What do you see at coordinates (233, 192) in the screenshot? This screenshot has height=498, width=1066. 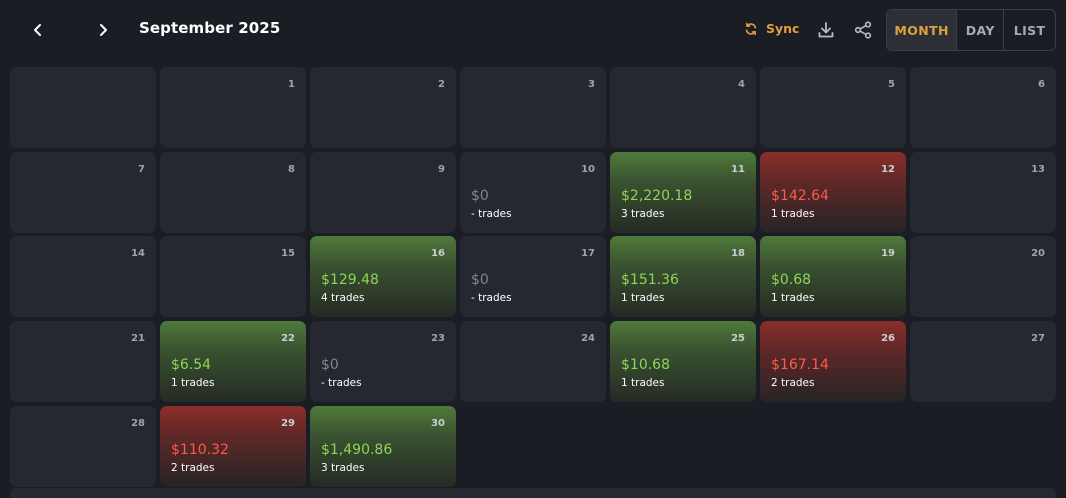 I see `calendar-day-cell: 8` at bounding box center [233, 192].